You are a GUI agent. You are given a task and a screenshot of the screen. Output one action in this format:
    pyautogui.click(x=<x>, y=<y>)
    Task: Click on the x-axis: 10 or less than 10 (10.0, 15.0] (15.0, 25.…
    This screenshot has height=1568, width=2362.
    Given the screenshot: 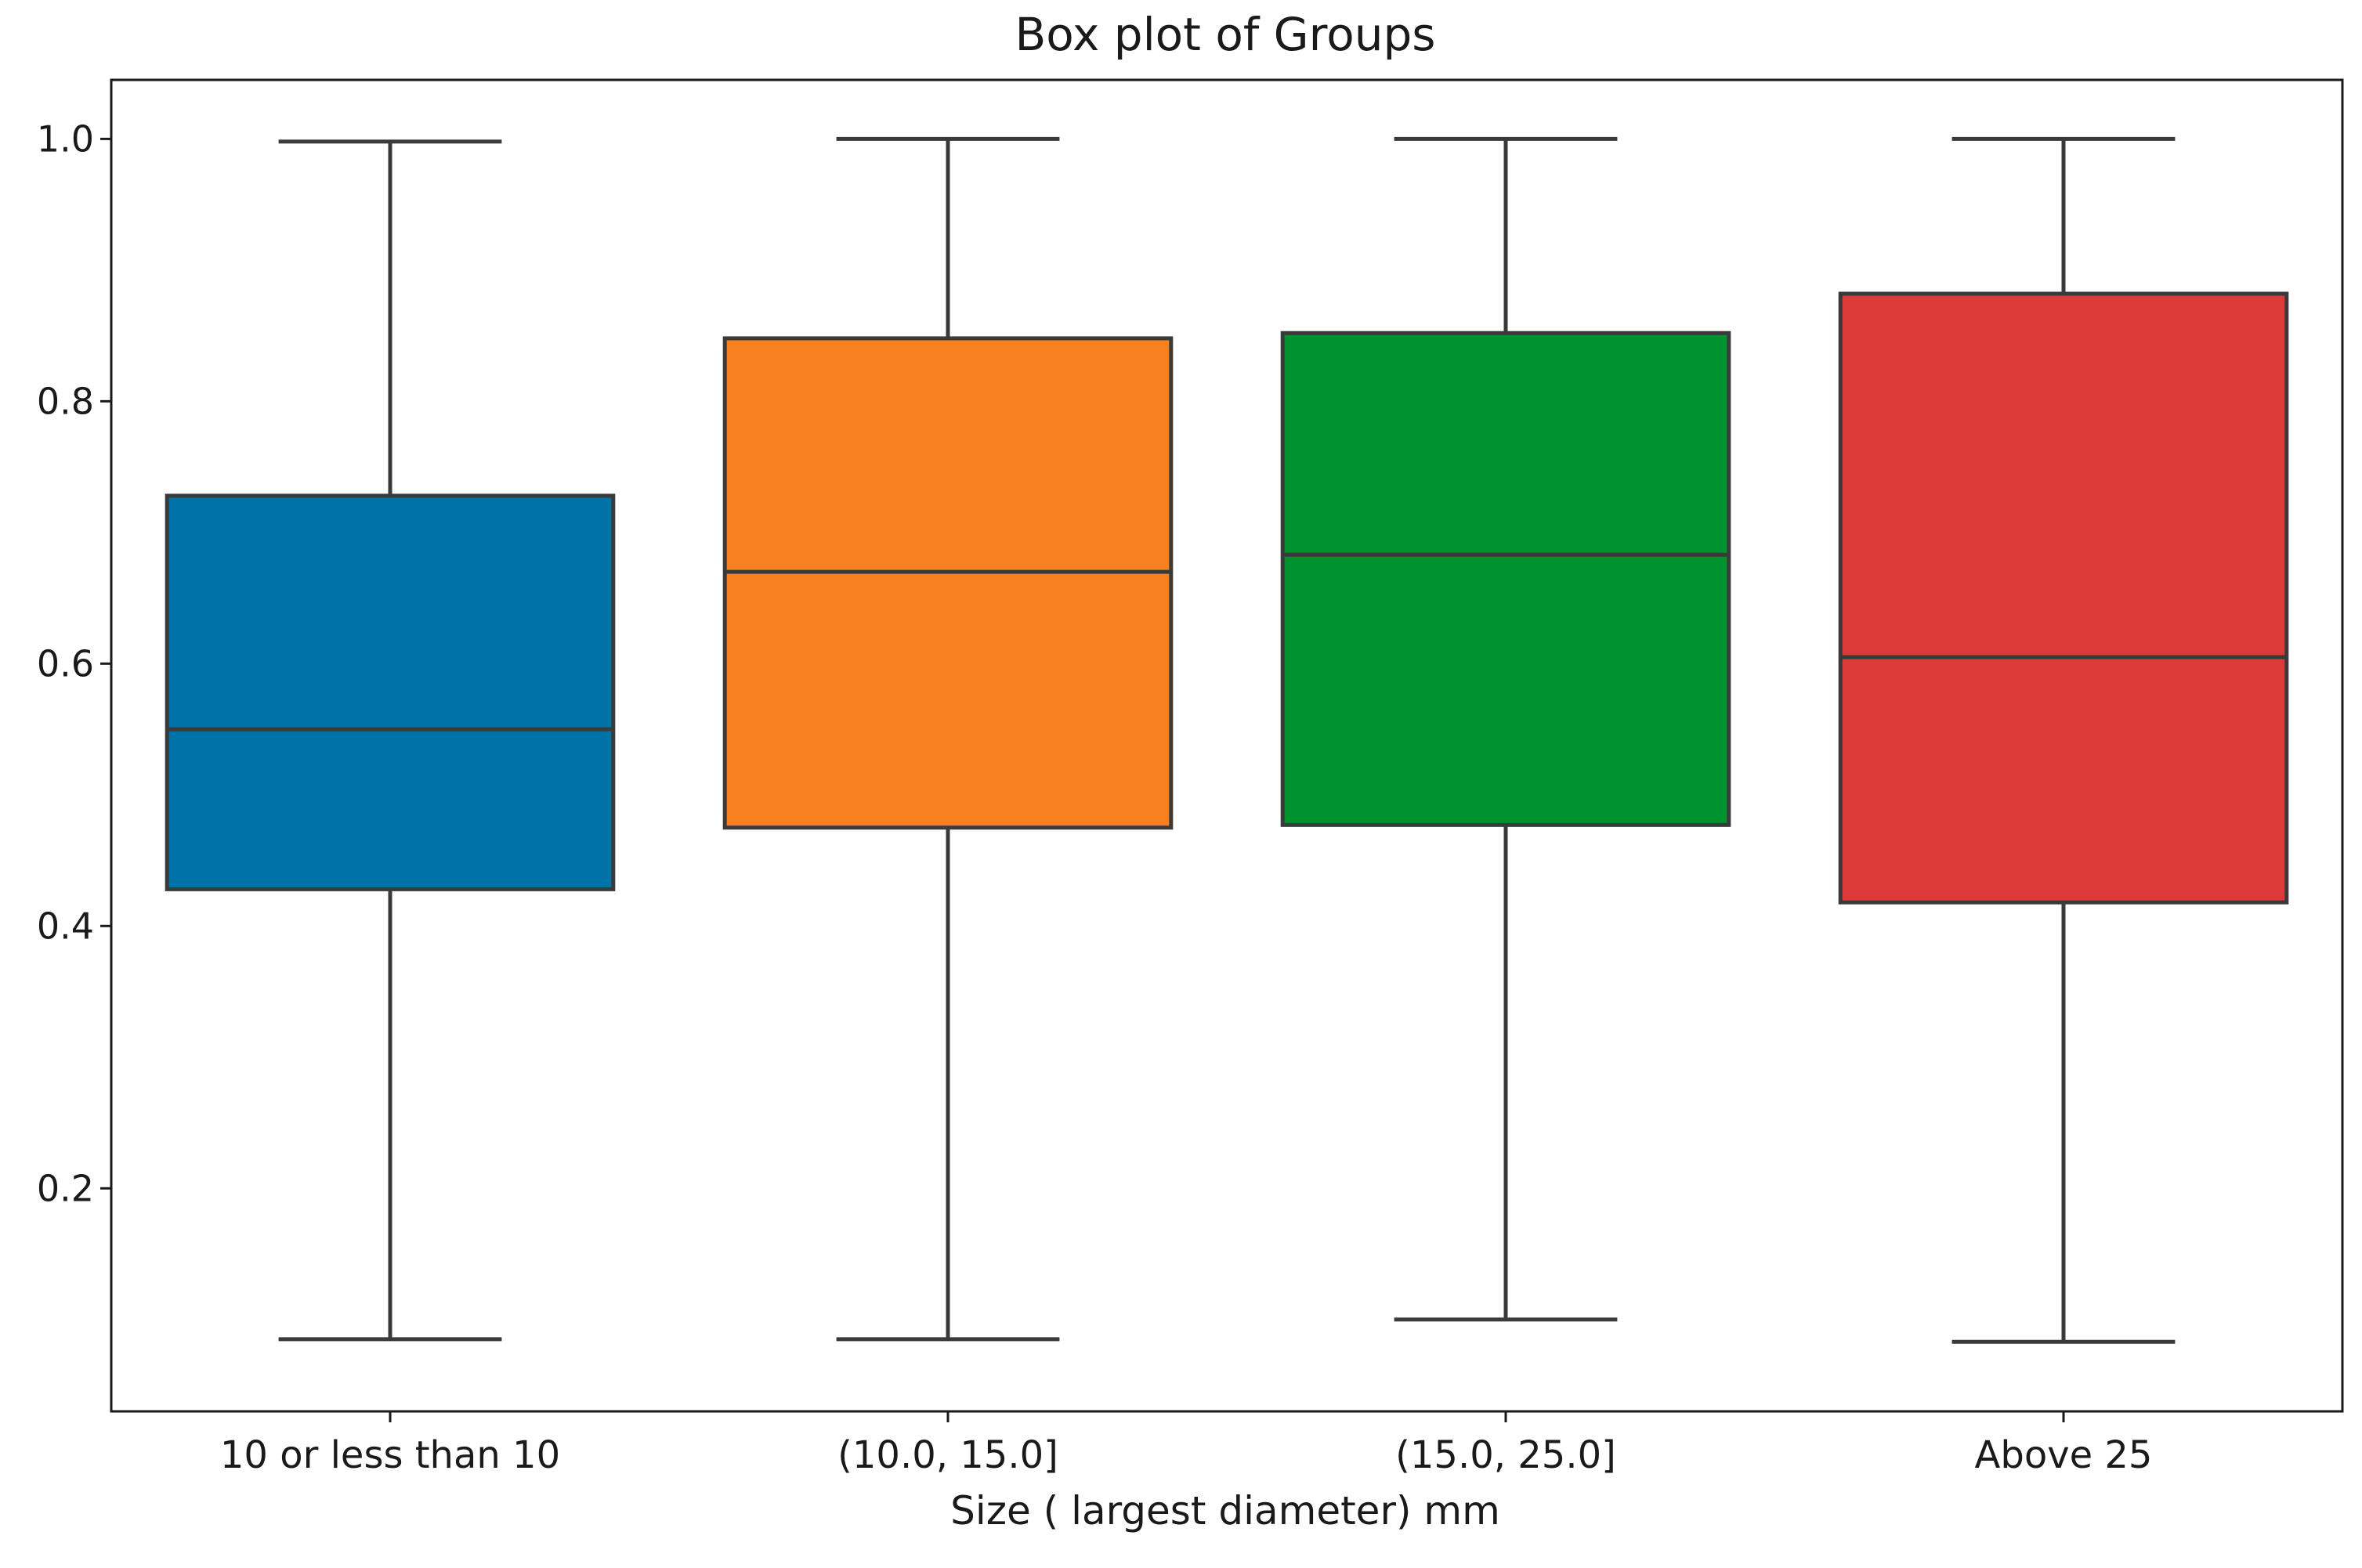 What is the action you would take?
    pyautogui.click(x=1186, y=1444)
    